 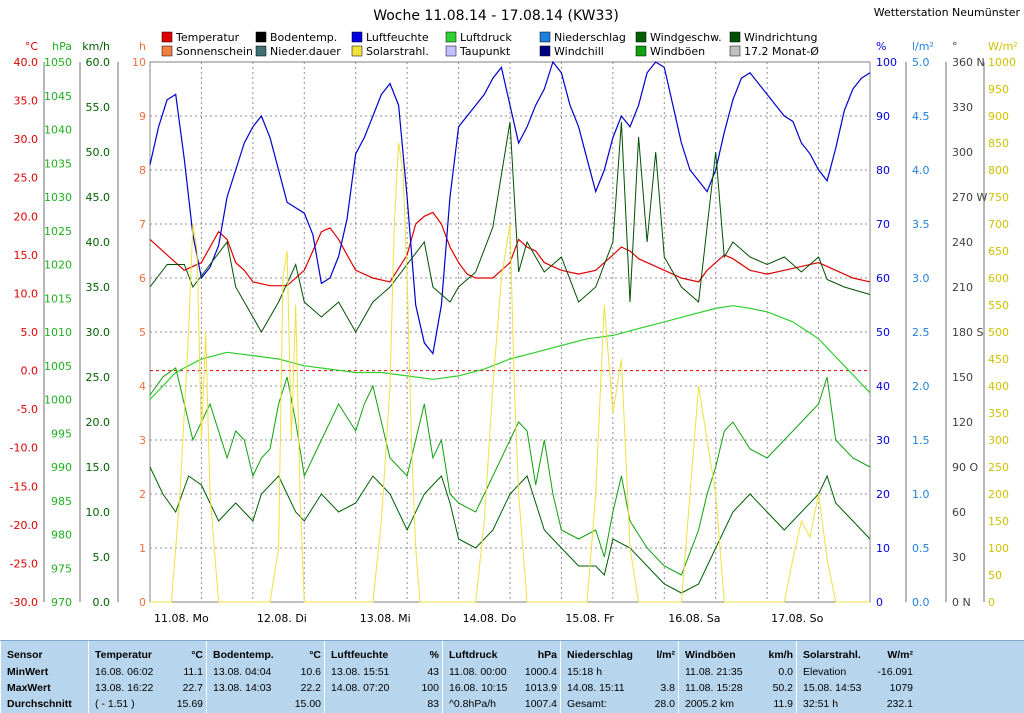 I want to click on summary-cell-value: -16.091, so click(x=895, y=672).